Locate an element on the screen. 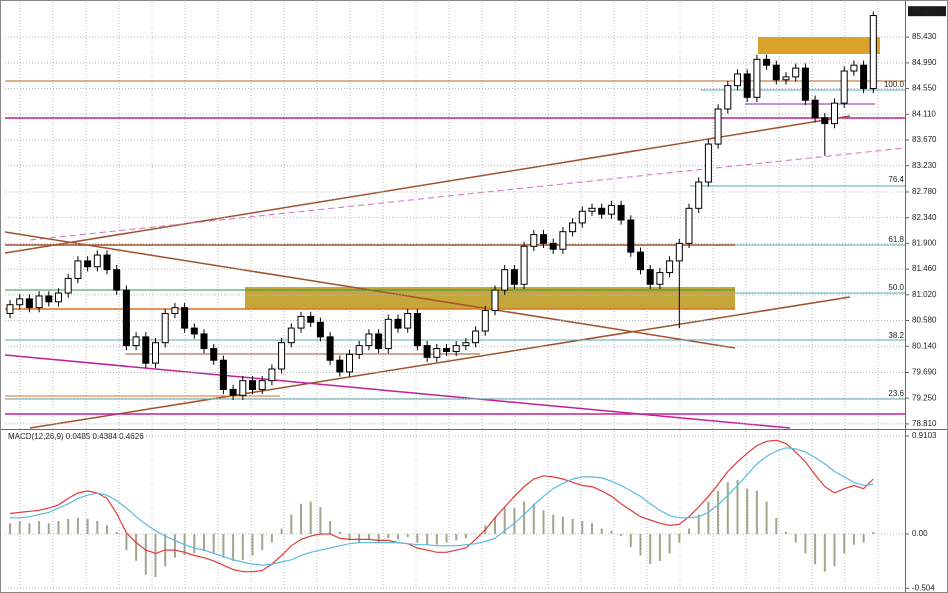  y-tick-label: 84.550 is located at coordinates (924, 88).